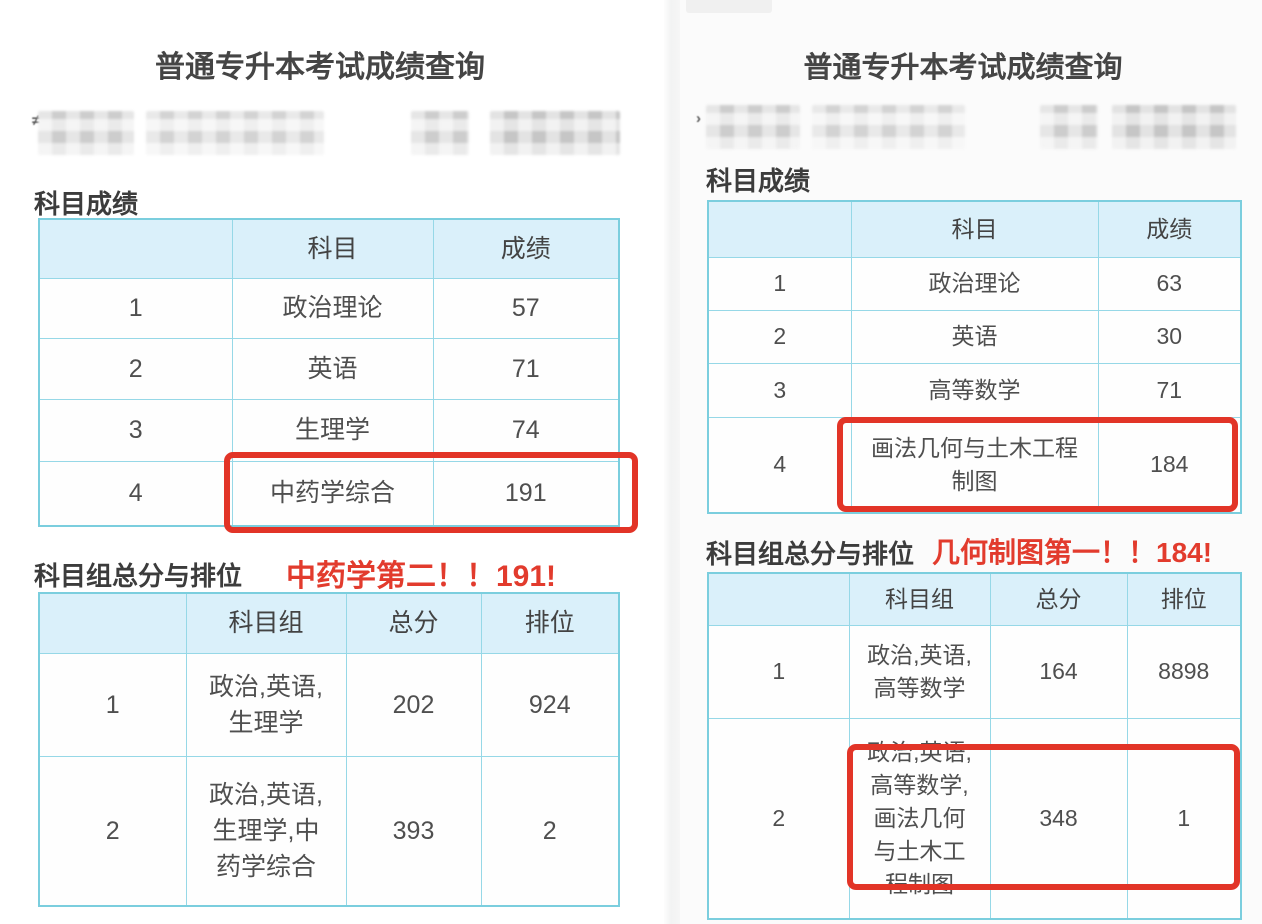  Describe the element at coordinates (332, 493) in the screenshot. I see `subject-cell: 中药学综合` at that location.